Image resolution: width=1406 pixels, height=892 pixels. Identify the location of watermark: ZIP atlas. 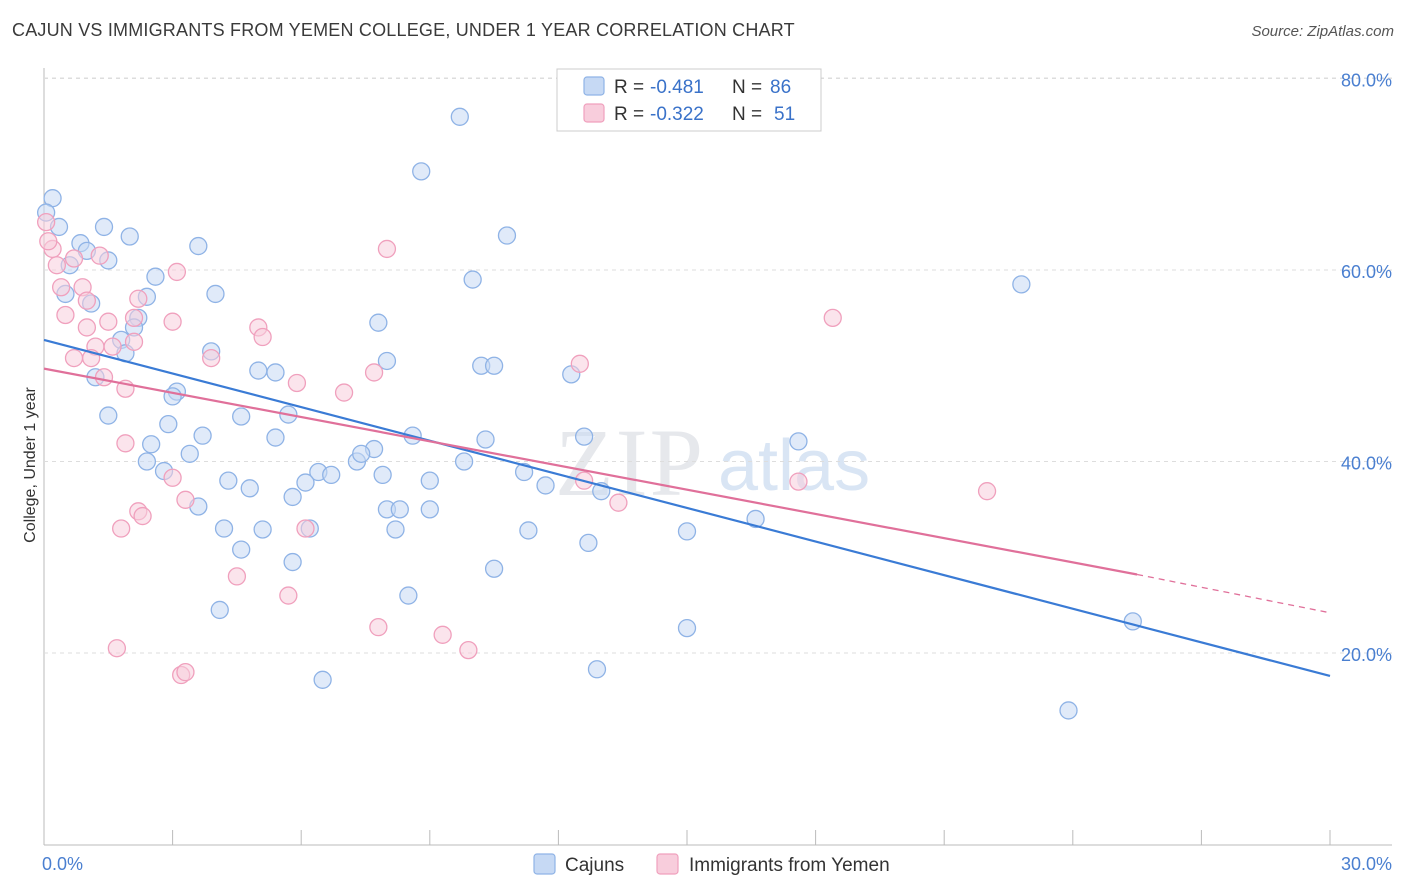
(712, 462).